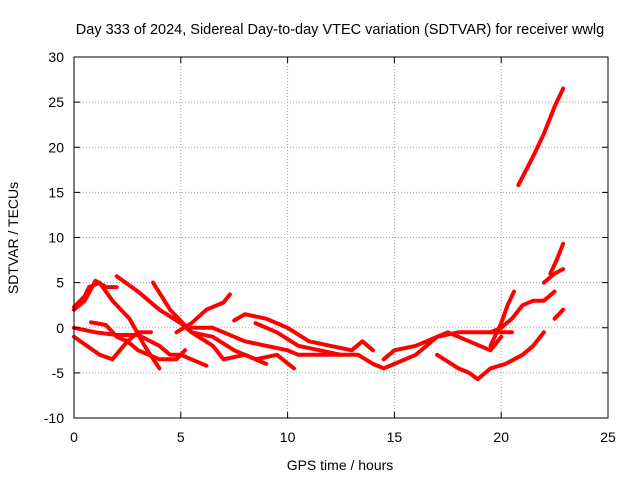  Describe the element at coordinates (74, 437) in the screenshot. I see `x-tick-label: 0` at that location.